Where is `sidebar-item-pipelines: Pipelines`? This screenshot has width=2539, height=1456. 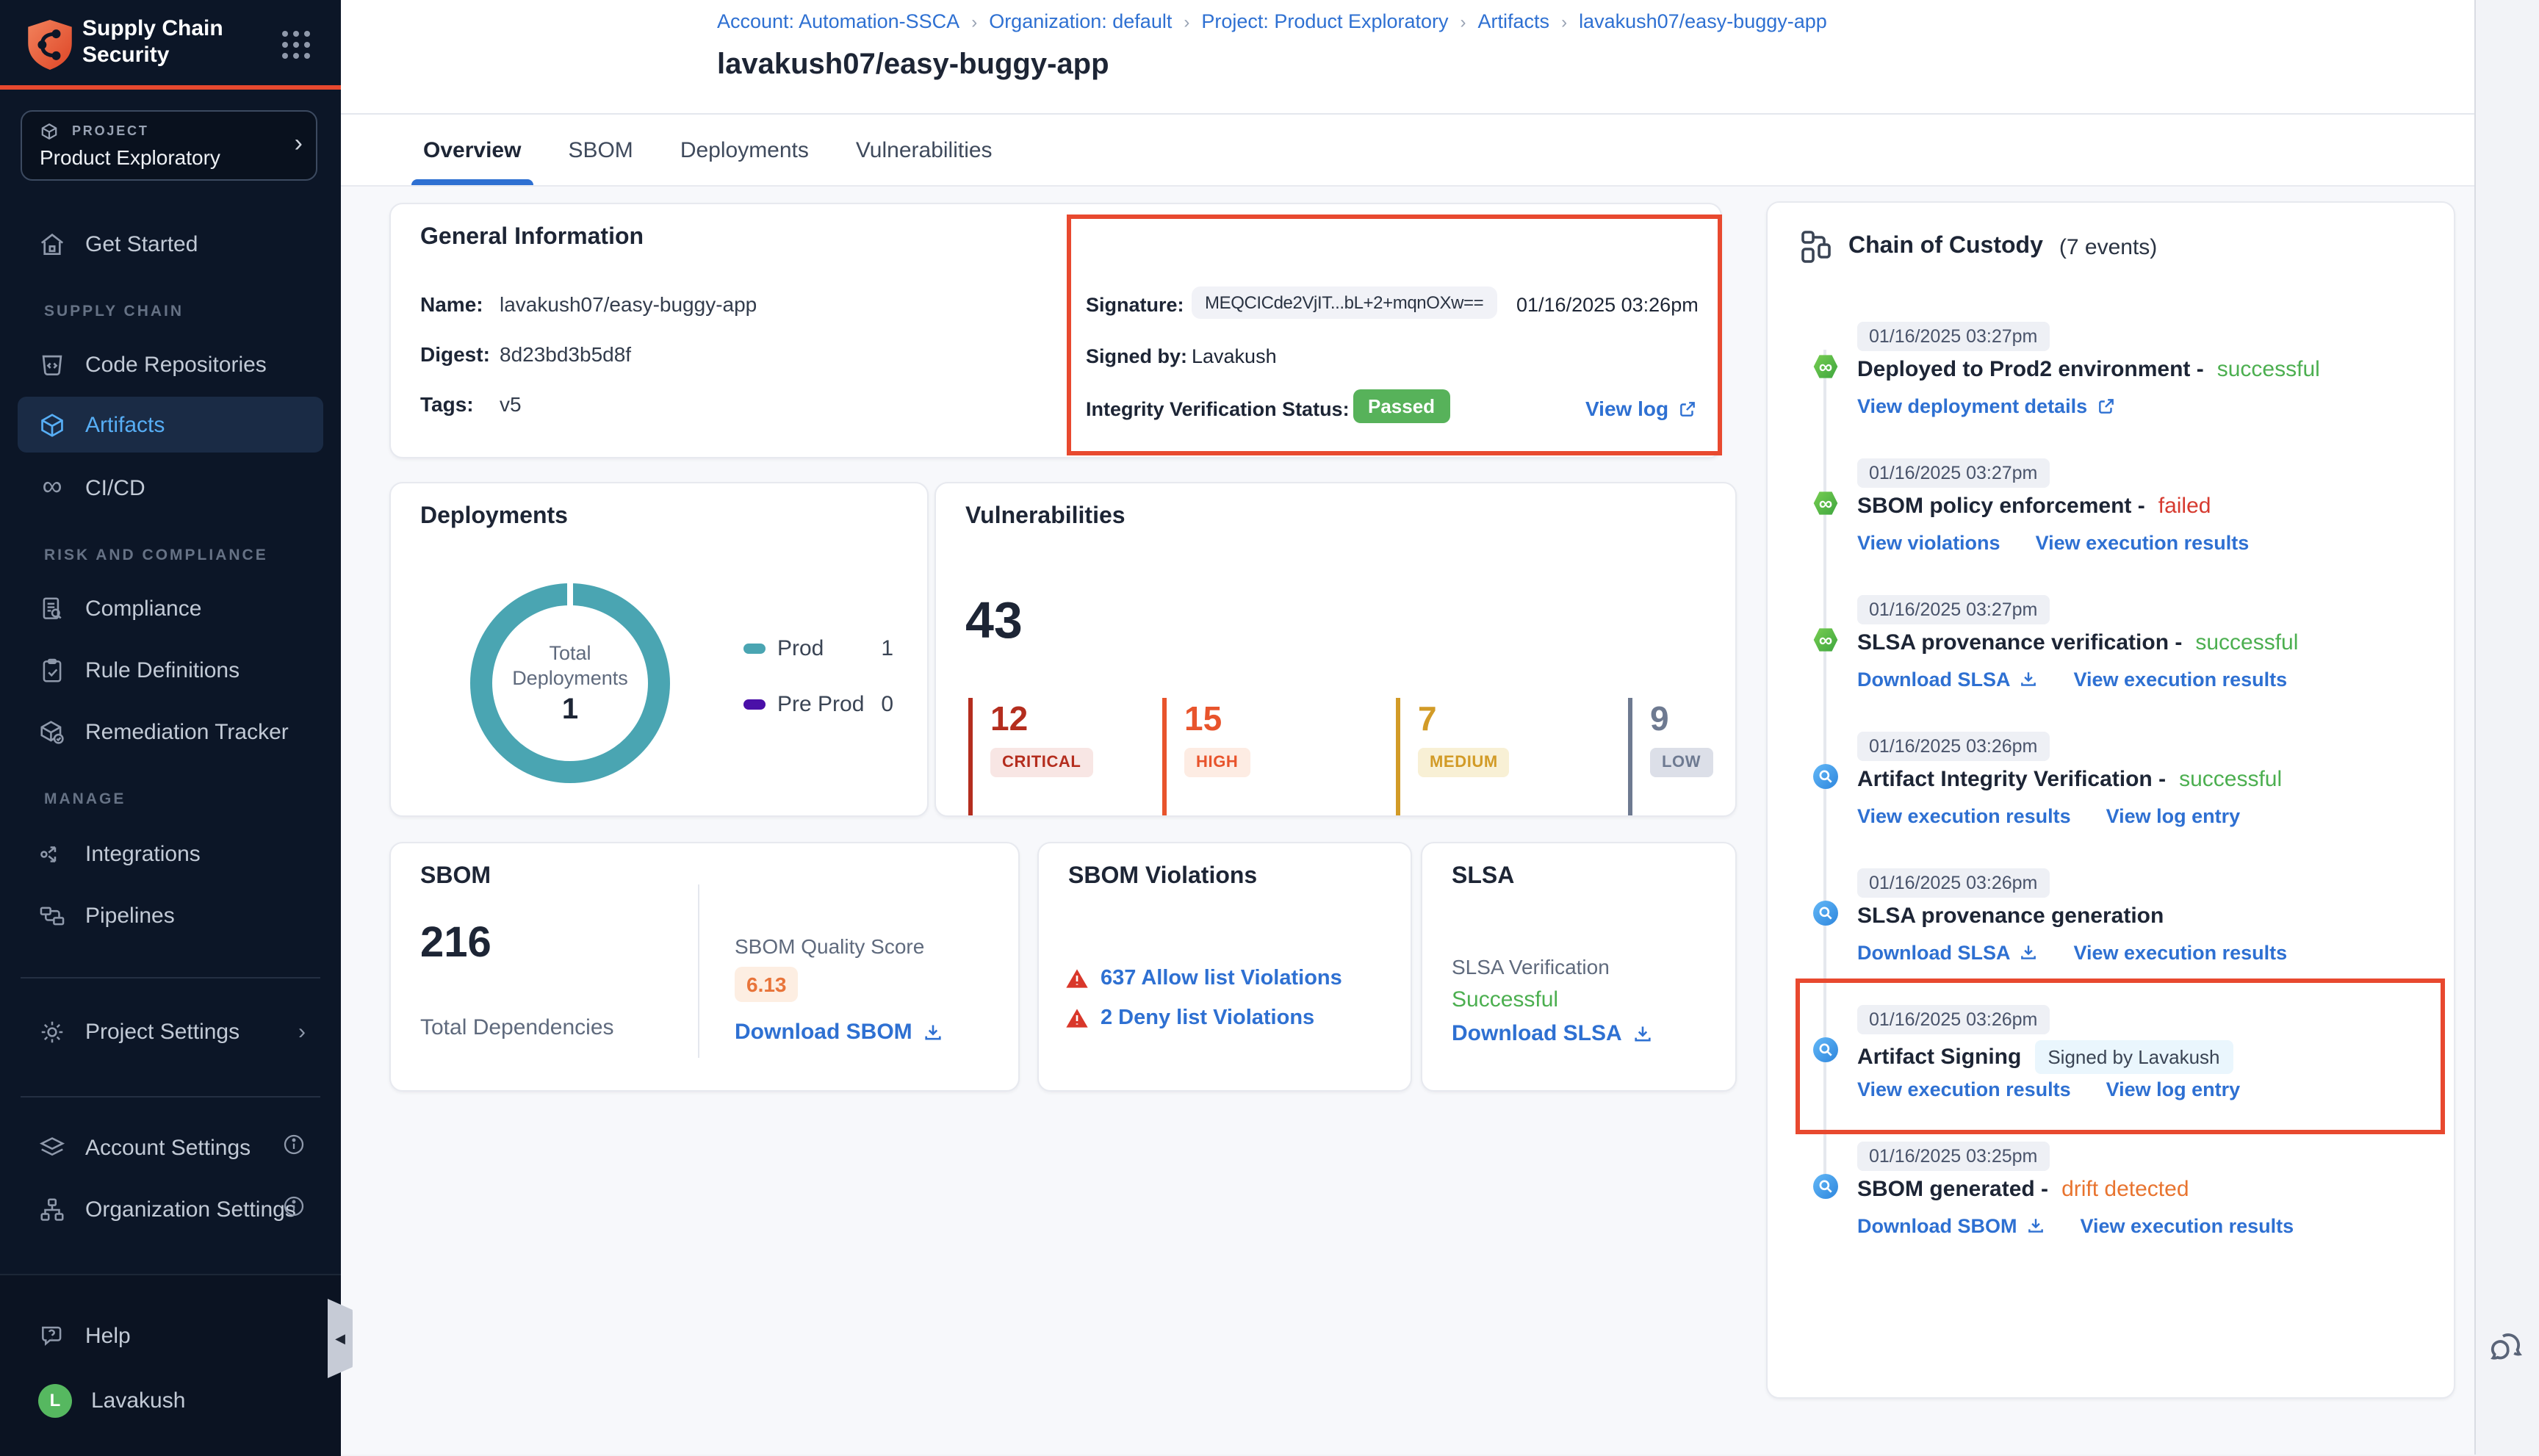
sidebar-item-pipelines: Pipelines is located at coordinates (170, 915).